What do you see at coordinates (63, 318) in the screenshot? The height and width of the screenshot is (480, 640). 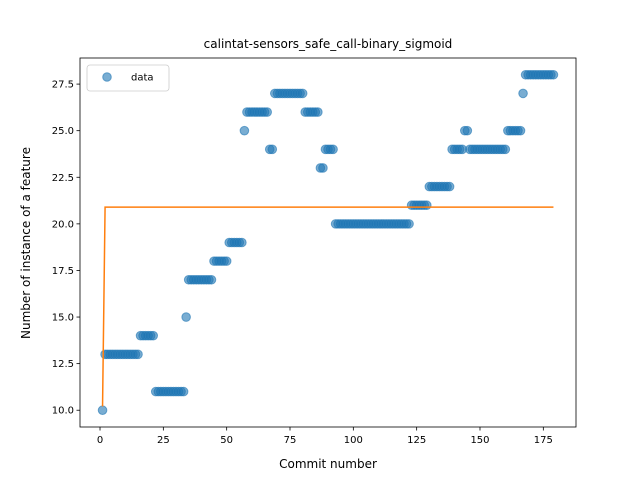 I see `y-tick-label: 15.0` at bounding box center [63, 318].